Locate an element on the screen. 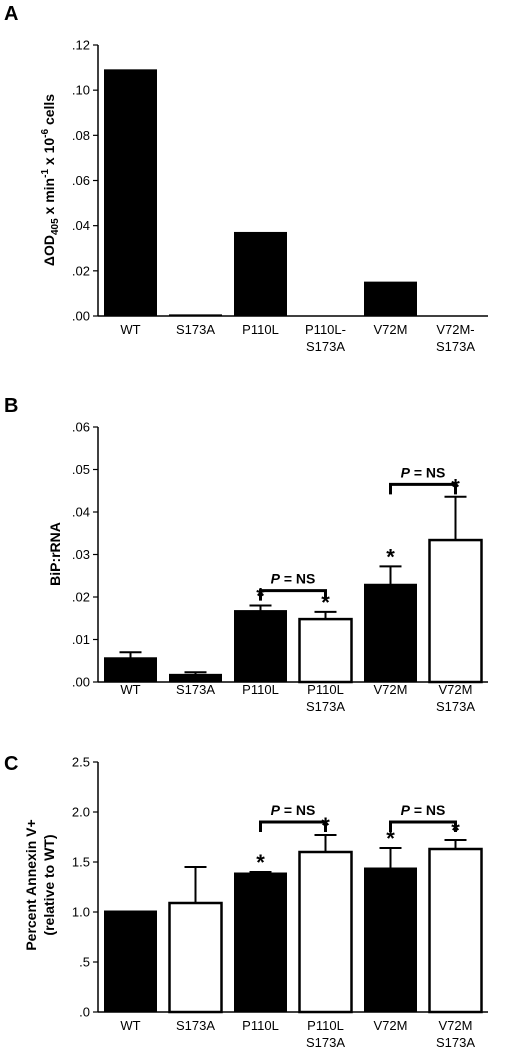 Image resolution: width=520 pixels, height=1060 pixels. panel-a-y-axis-label: ΔOD405 x min-1 x 10-6 cells is located at coordinates (50, 180).